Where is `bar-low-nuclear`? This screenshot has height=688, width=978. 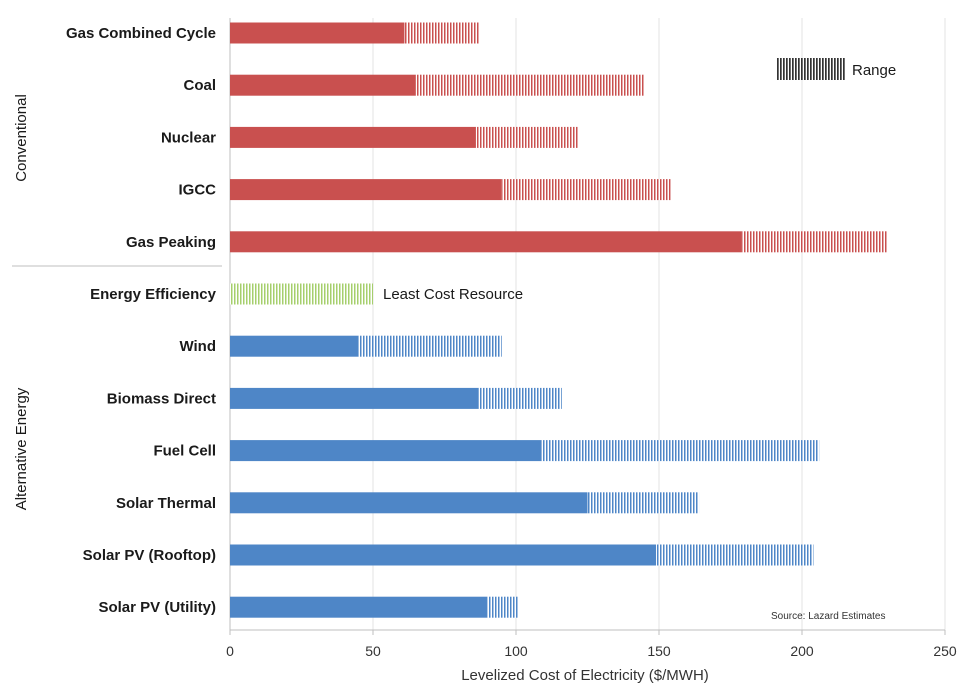
bar-low-nuclear is located at coordinates (353, 137).